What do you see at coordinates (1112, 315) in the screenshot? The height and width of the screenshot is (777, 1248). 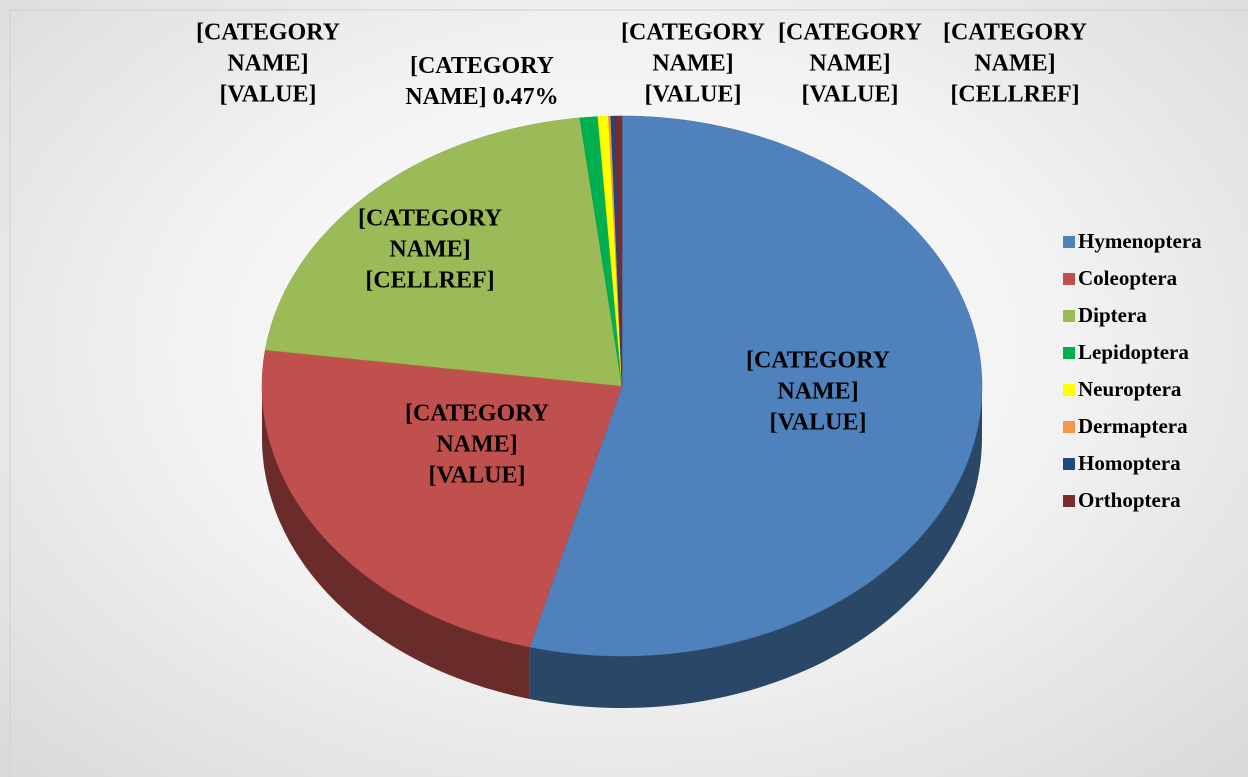 I see `legend-label: Diptera` at bounding box center [1112, 315].